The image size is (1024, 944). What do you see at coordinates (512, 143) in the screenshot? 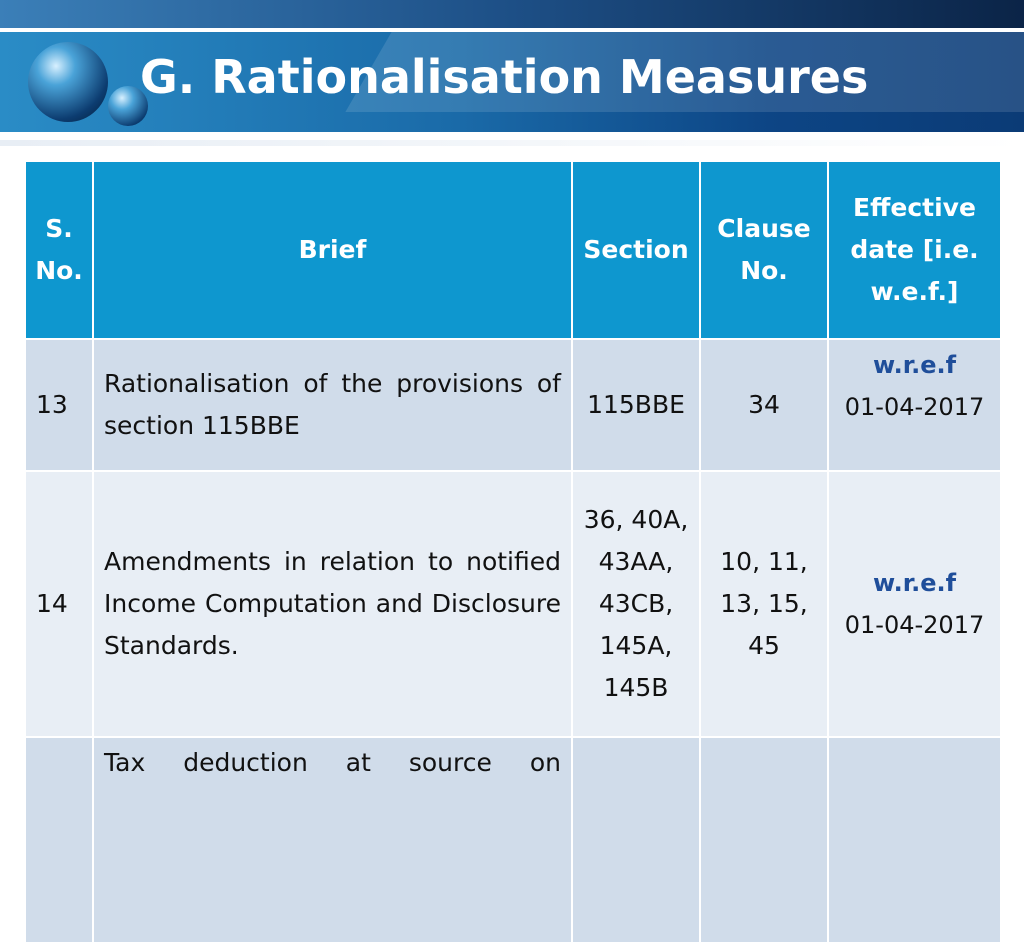
I see `separator` at bounding box center [512, 143].